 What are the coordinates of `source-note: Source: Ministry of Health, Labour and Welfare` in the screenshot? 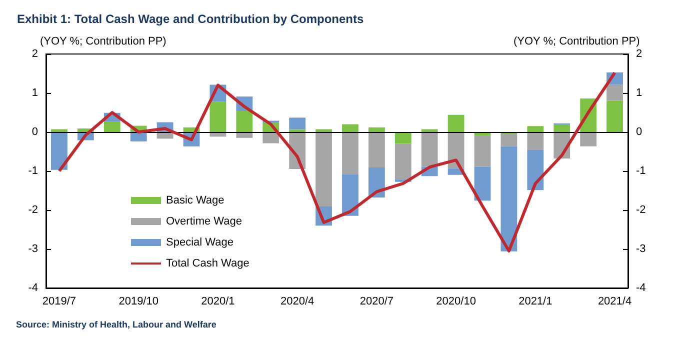 It's located at (116, 325).